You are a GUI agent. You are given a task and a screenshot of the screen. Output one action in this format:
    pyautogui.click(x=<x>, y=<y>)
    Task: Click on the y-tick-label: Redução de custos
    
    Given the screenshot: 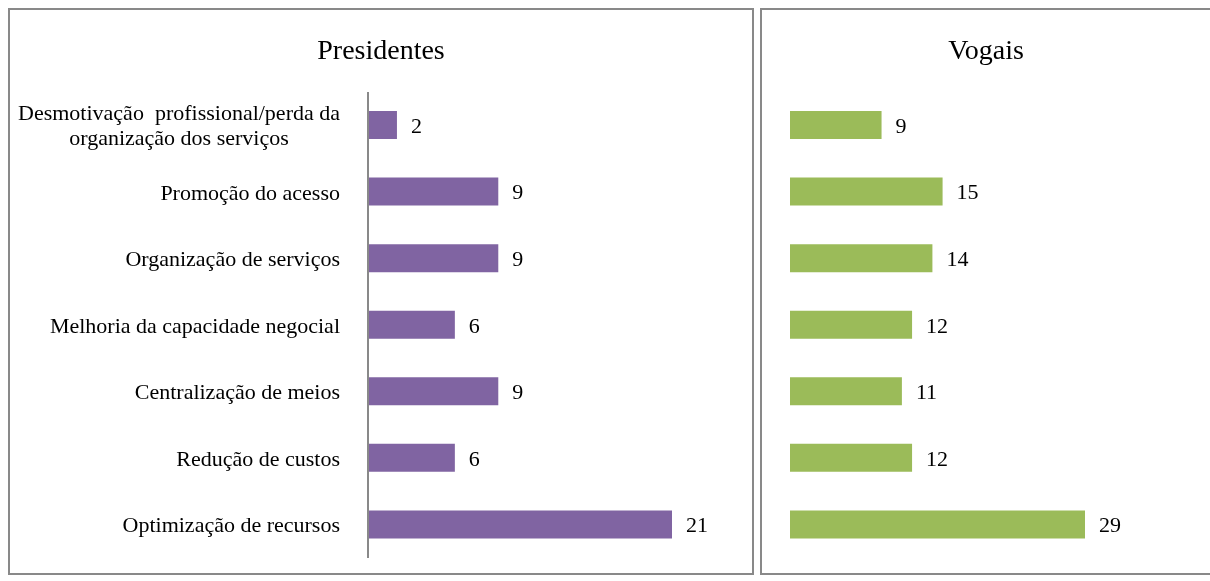 What is the action you would take?
    pyautogui.click(x=258, y=458)
    